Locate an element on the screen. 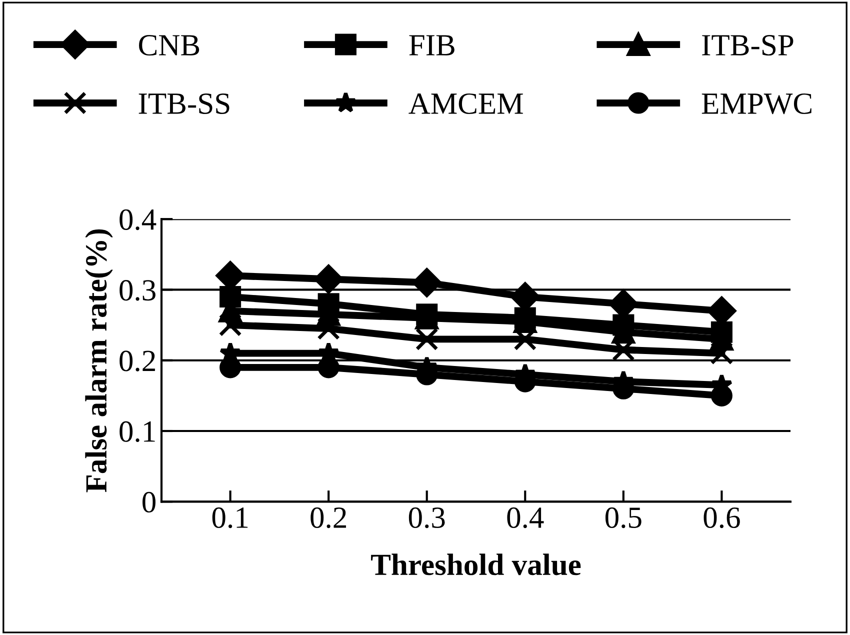  x-tick-label: 0.5 is located at coordinates (623, 517).